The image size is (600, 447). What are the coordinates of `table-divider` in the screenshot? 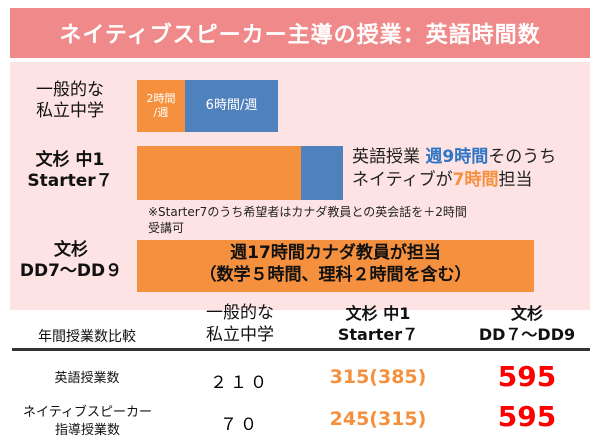 It's located at (301, 349).